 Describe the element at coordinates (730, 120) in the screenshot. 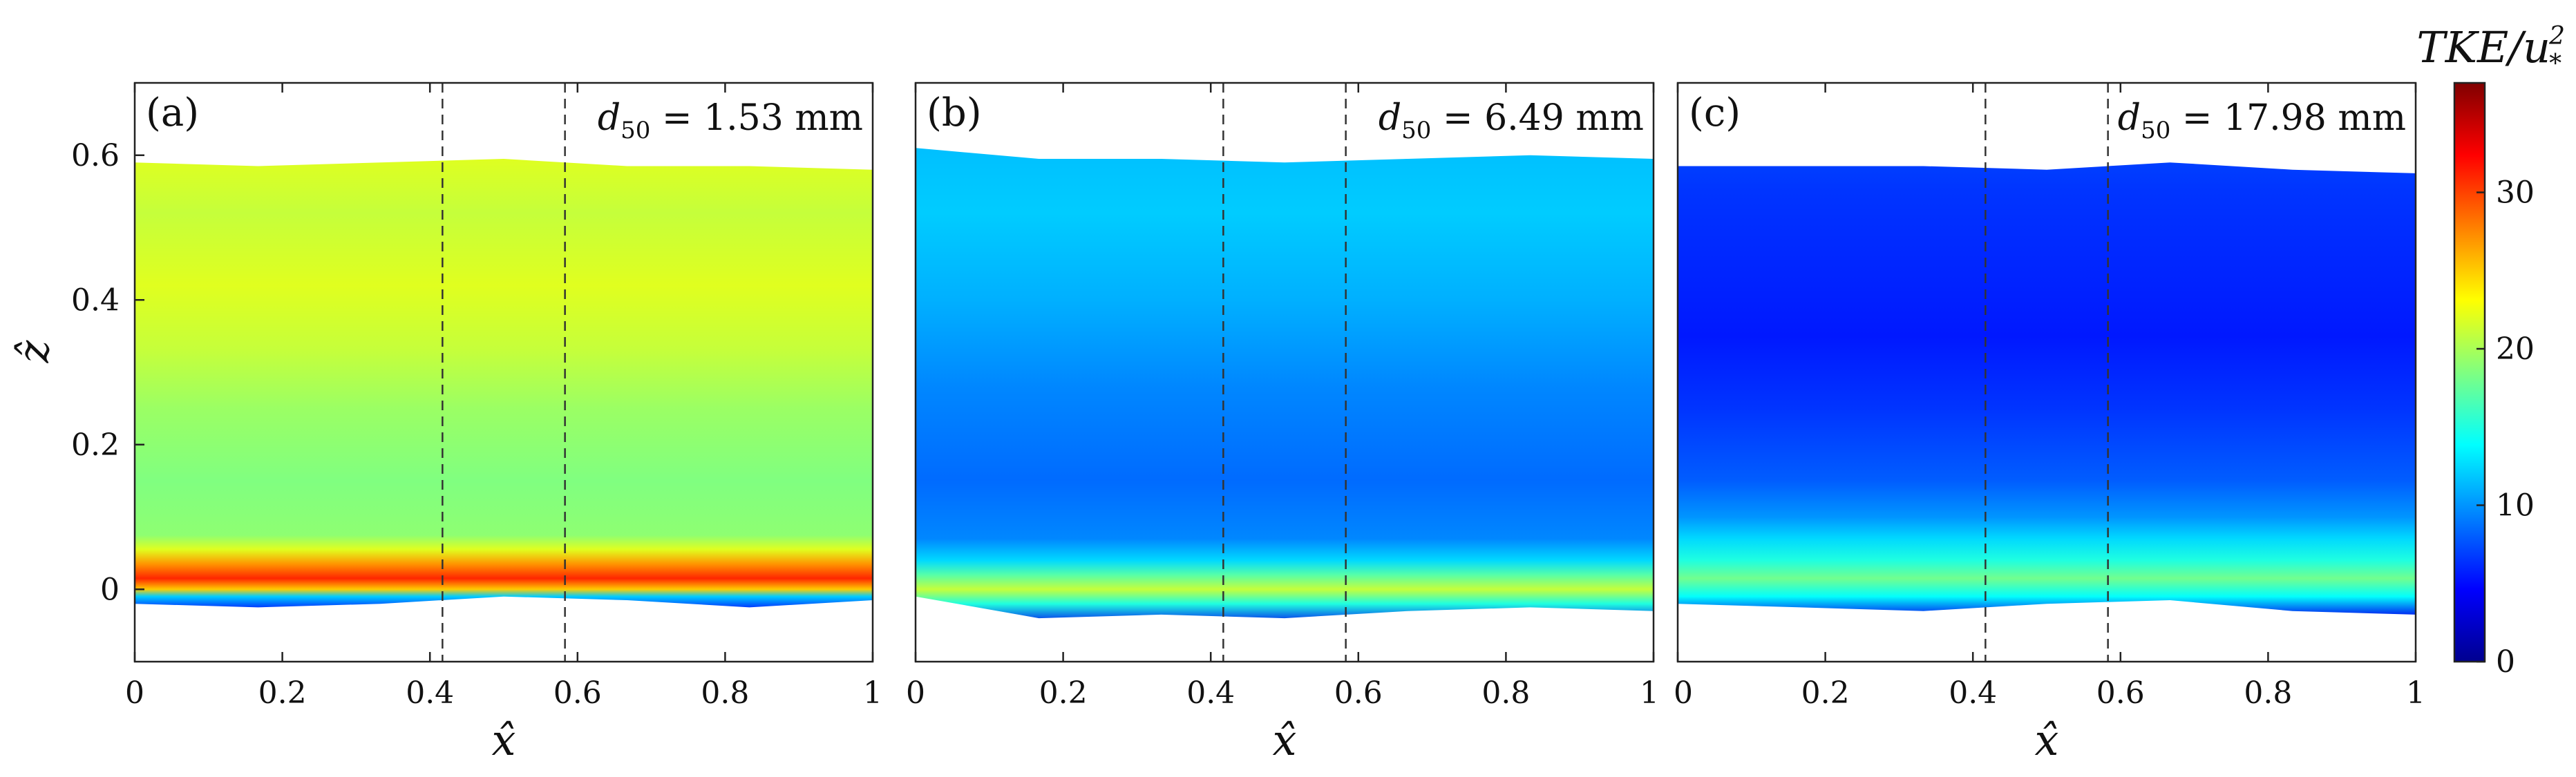

I see `grain-size-annotation: d50 = 1.53 mm` at that location.